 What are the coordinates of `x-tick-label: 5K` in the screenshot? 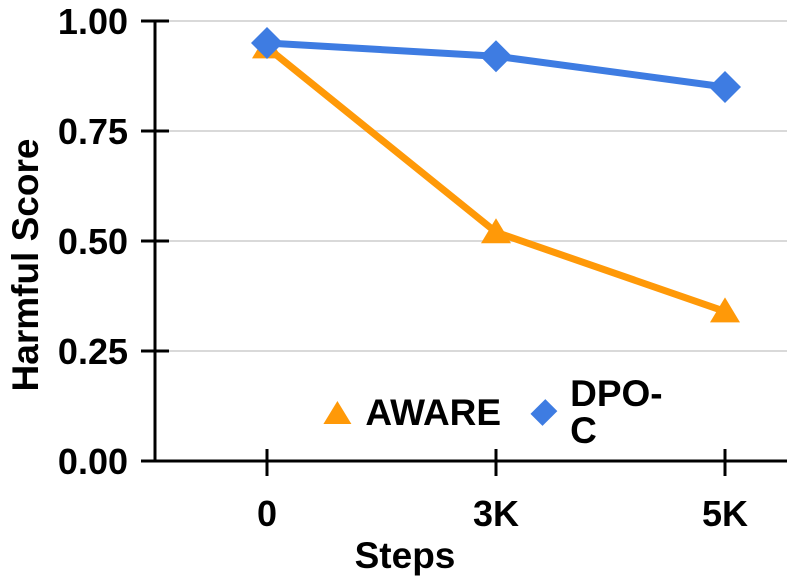 It's located at (725, 513).